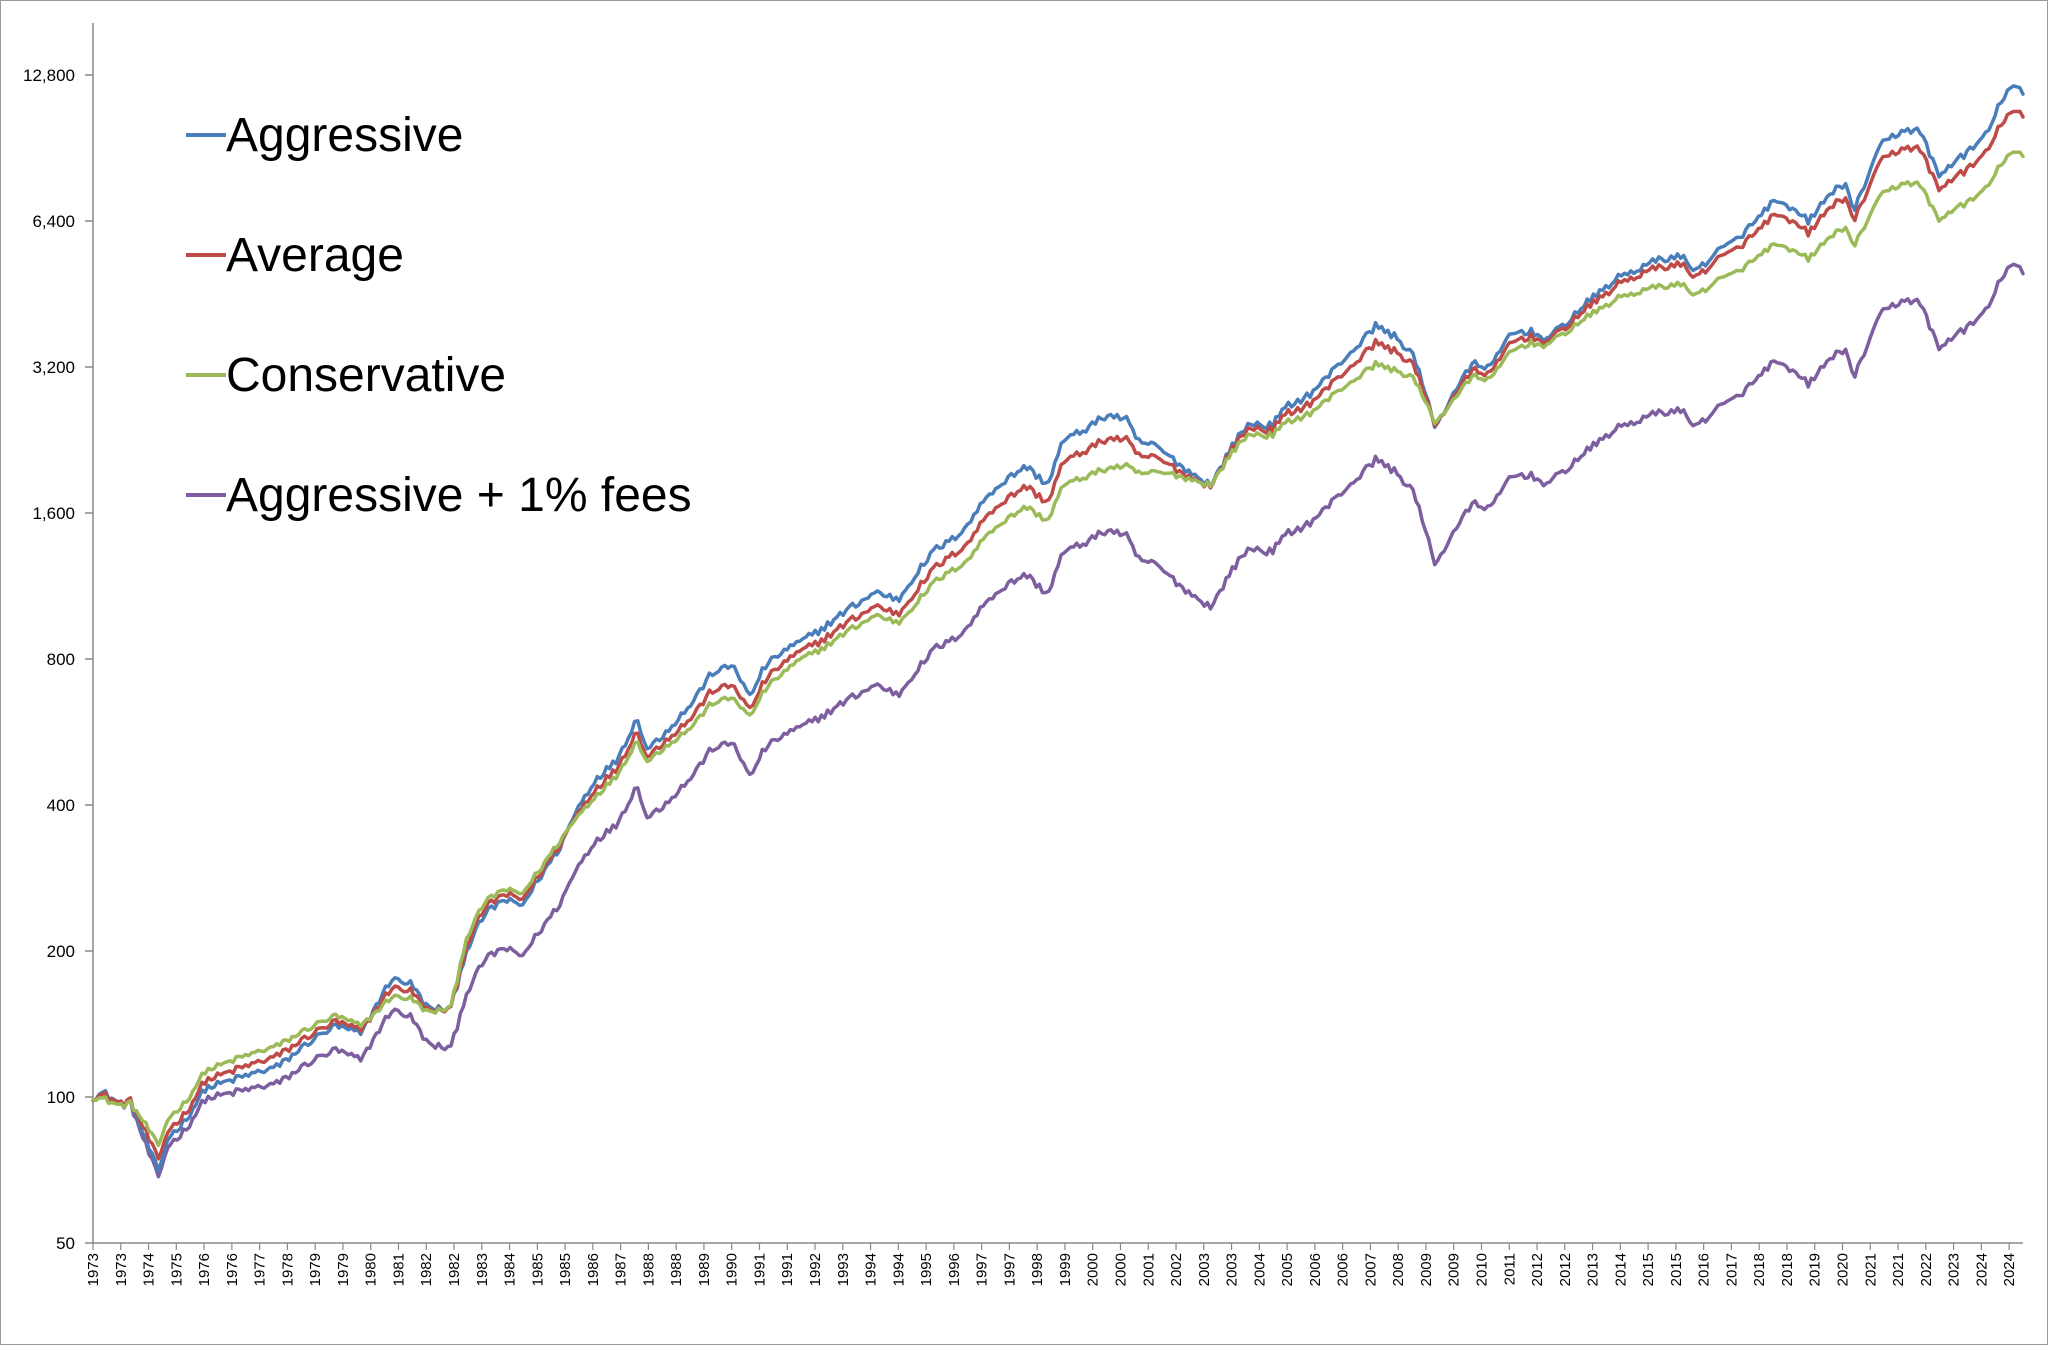 This screenshot has height=1345, width=2048. I want to click on x-tick-label: 1983, so click(482, 1269).